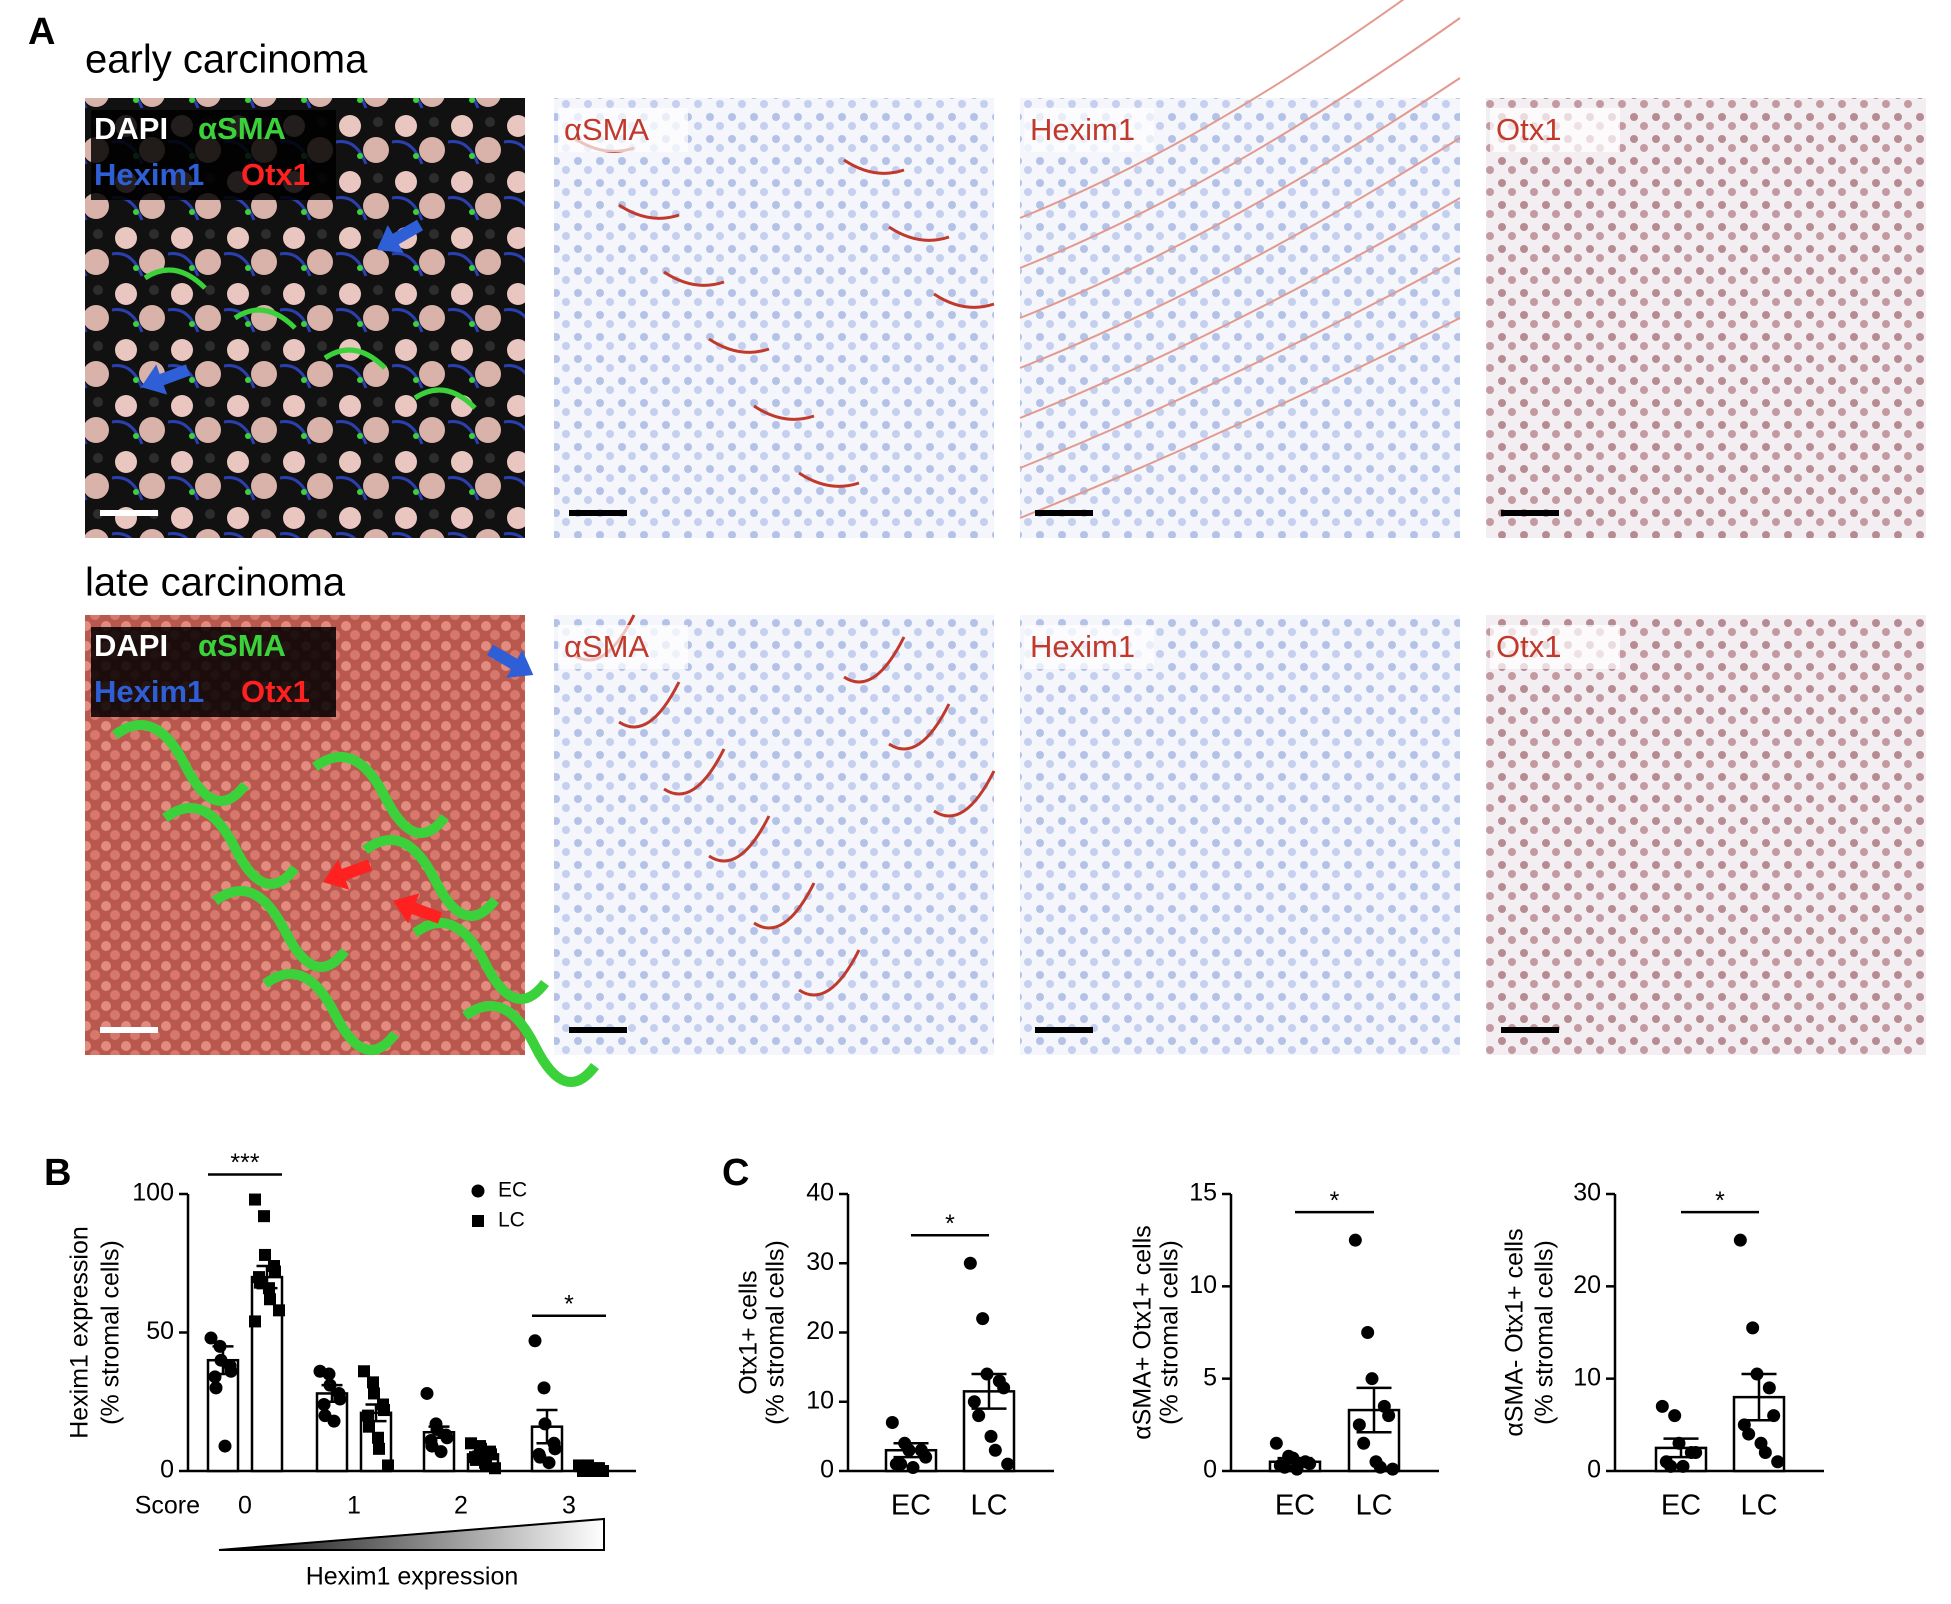 Image resolution: width=1951 pixels, height=1604 pixels. I want to click on legend-label: LC, so click(511, 1220).